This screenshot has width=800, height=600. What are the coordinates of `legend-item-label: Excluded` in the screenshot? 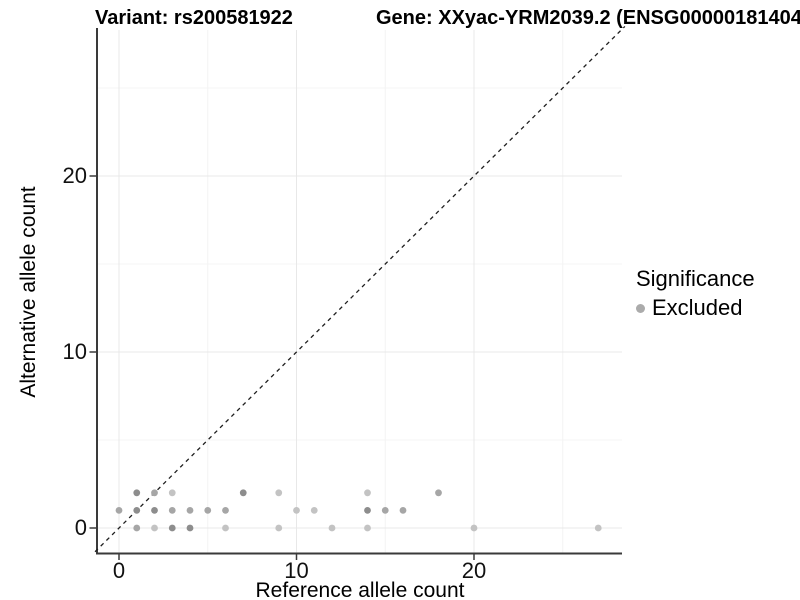 It's located at (697, 307).